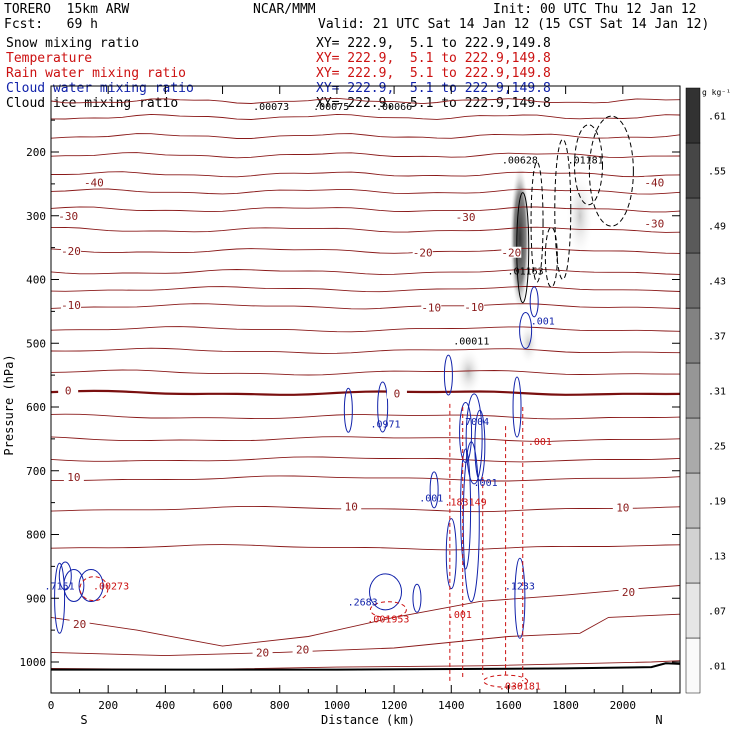  What do you see at coordinates (36, 407) in the screenshot?
I see `y-tick-label: 600` at bounding box center [36, 407].